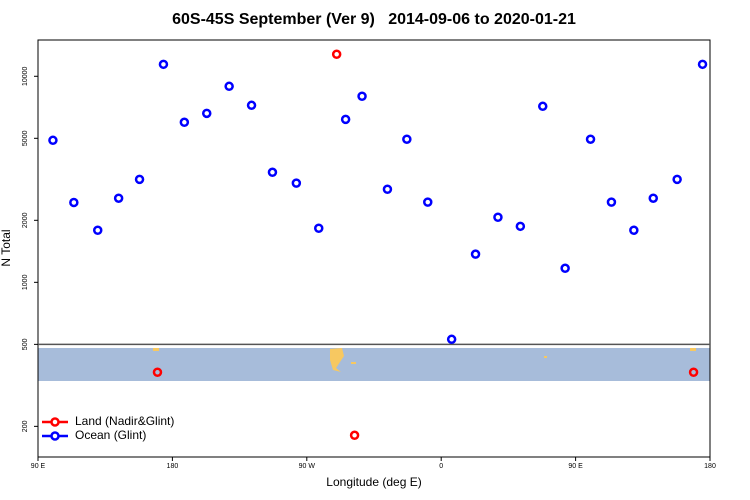 The width and height of the screenshot is (750, 500). Describe the element at coordinates (25, 426) in the screenshot. I see `y-tick-label: 200` at that location.